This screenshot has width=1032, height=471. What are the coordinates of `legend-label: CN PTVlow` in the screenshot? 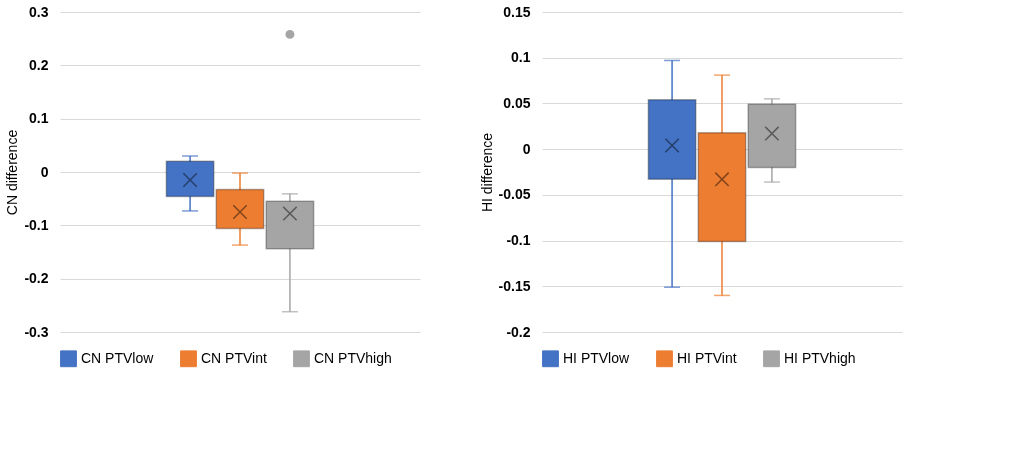 It's located at (118, 357).